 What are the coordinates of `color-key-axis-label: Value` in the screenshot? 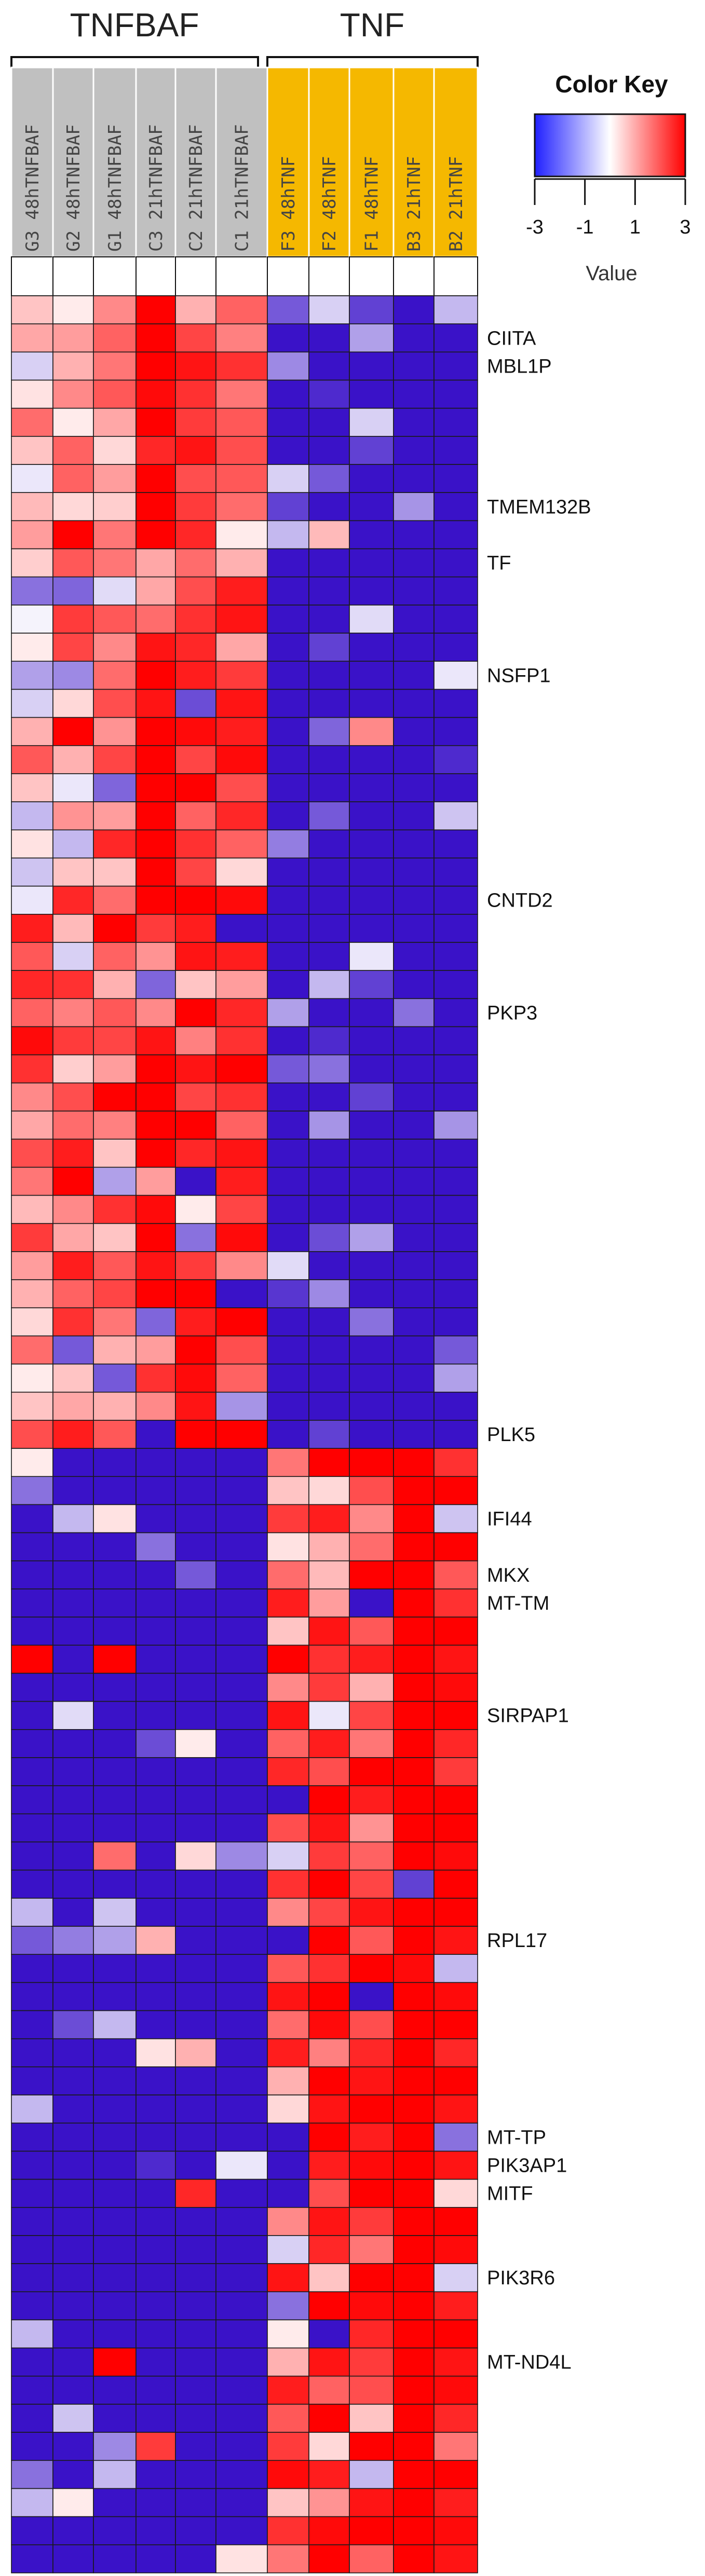 It's located at (611, 273).